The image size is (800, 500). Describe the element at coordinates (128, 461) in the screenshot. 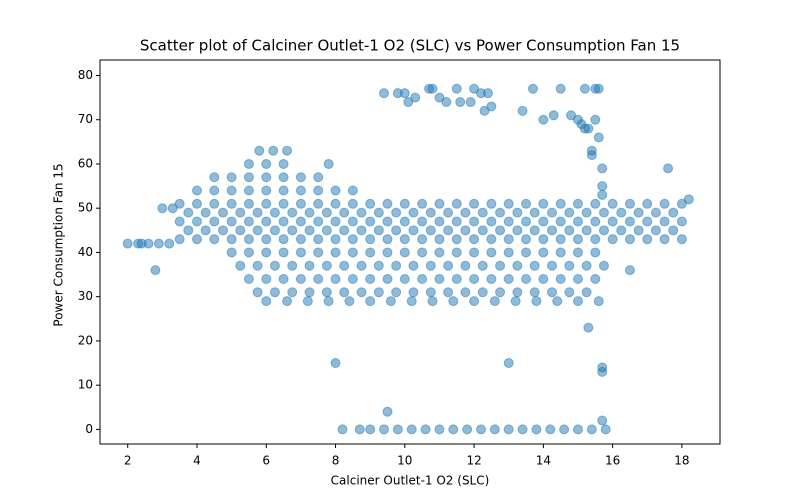

I see `x-tick-label: 2` at that location.